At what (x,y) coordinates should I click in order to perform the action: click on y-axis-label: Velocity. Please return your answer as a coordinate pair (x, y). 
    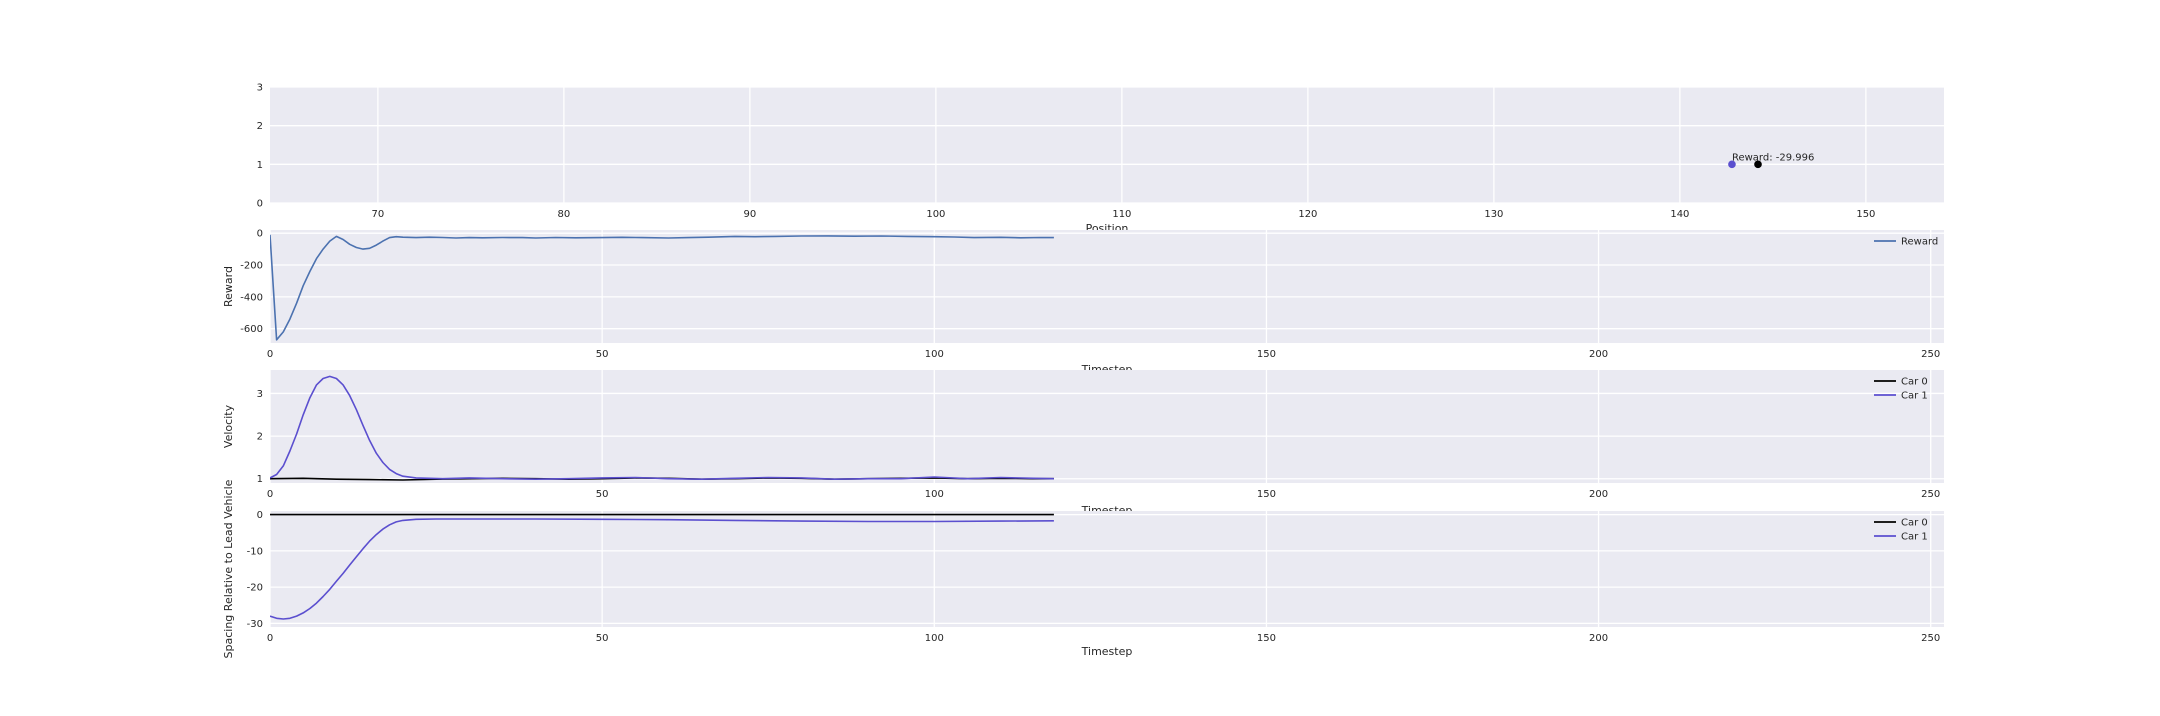
    Looking at the image, I should click on (228, 426).